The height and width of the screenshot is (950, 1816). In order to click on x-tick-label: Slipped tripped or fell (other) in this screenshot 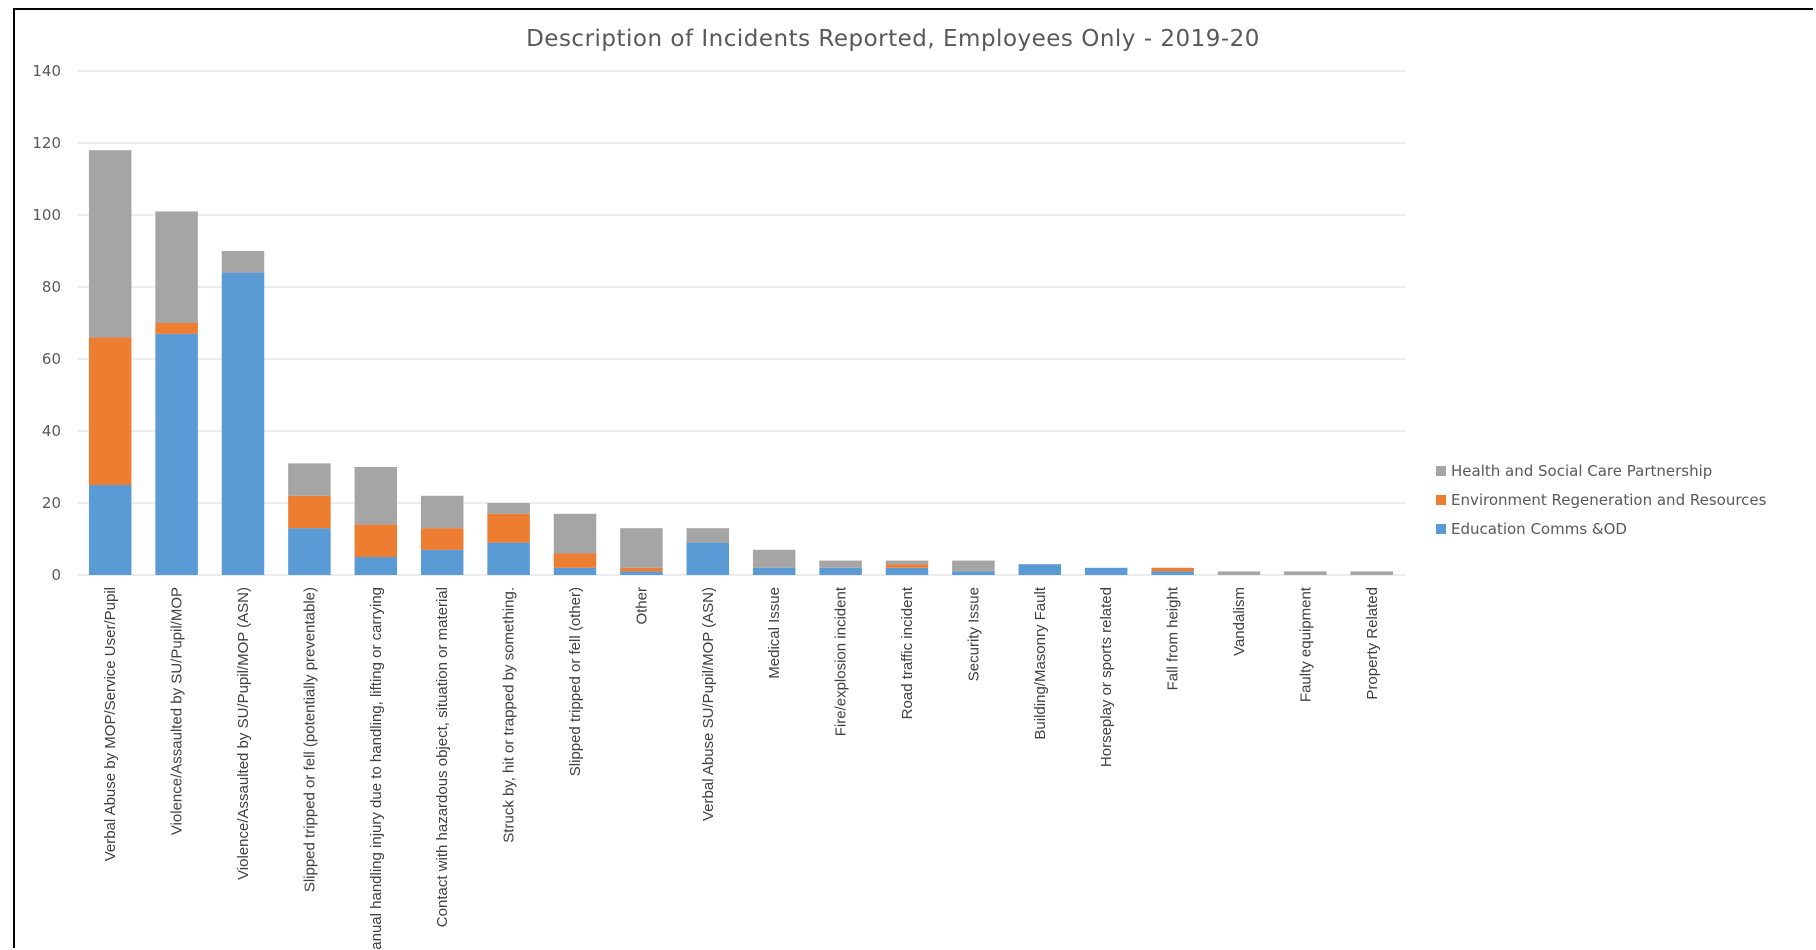, I will do `click(575, 681)`.